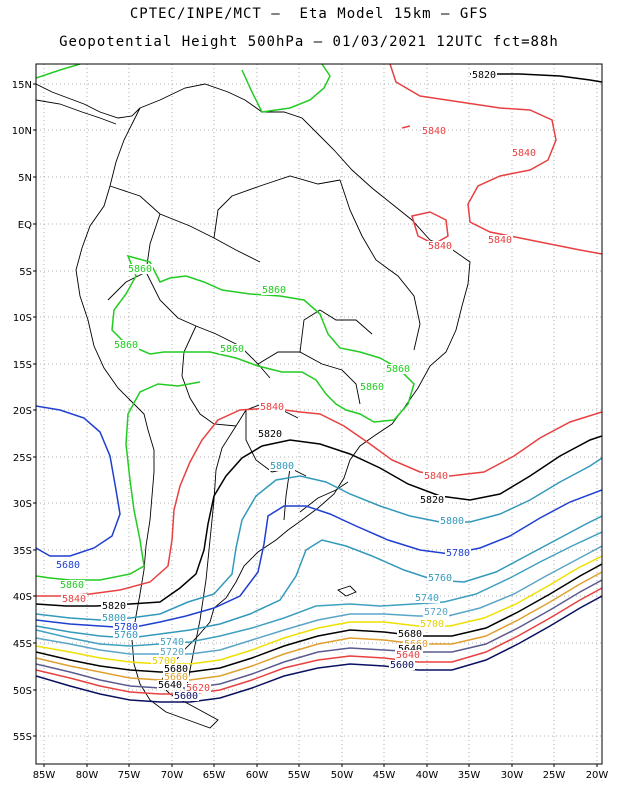  Describe the element at coordinates (25, 225) in the screenshot. I see `lat-tick-label: EQ` at that location.